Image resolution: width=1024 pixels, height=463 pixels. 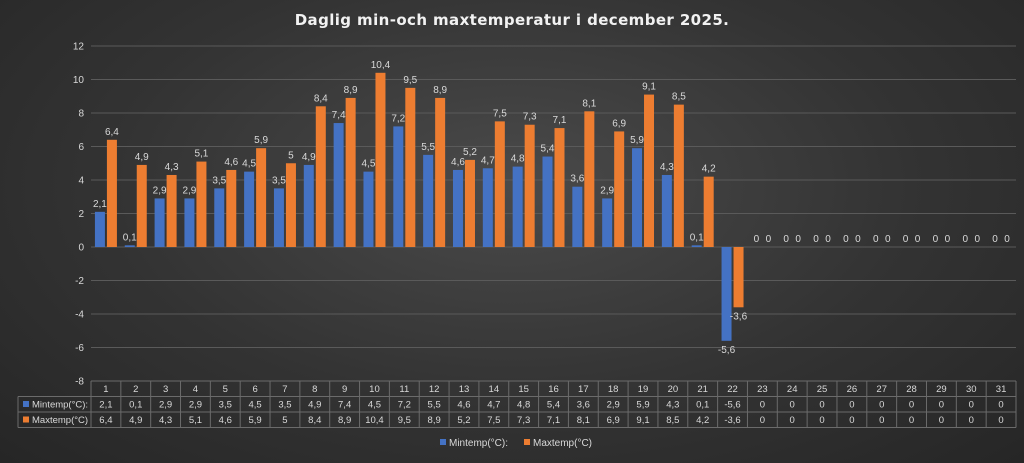 What do you see at coordinates (291, 155) in the screenshot?
I see `max-data-label: 5` at bounding box center [291, 155].